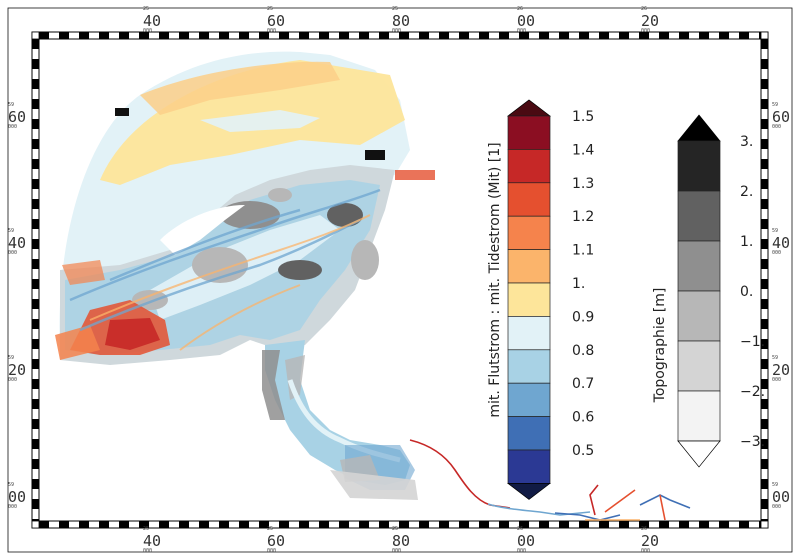 The image size is (800, 560). What do you see at coordinates (345, 215) in the screenshot?
I see `sandbank` at bounding box center [345, 215].